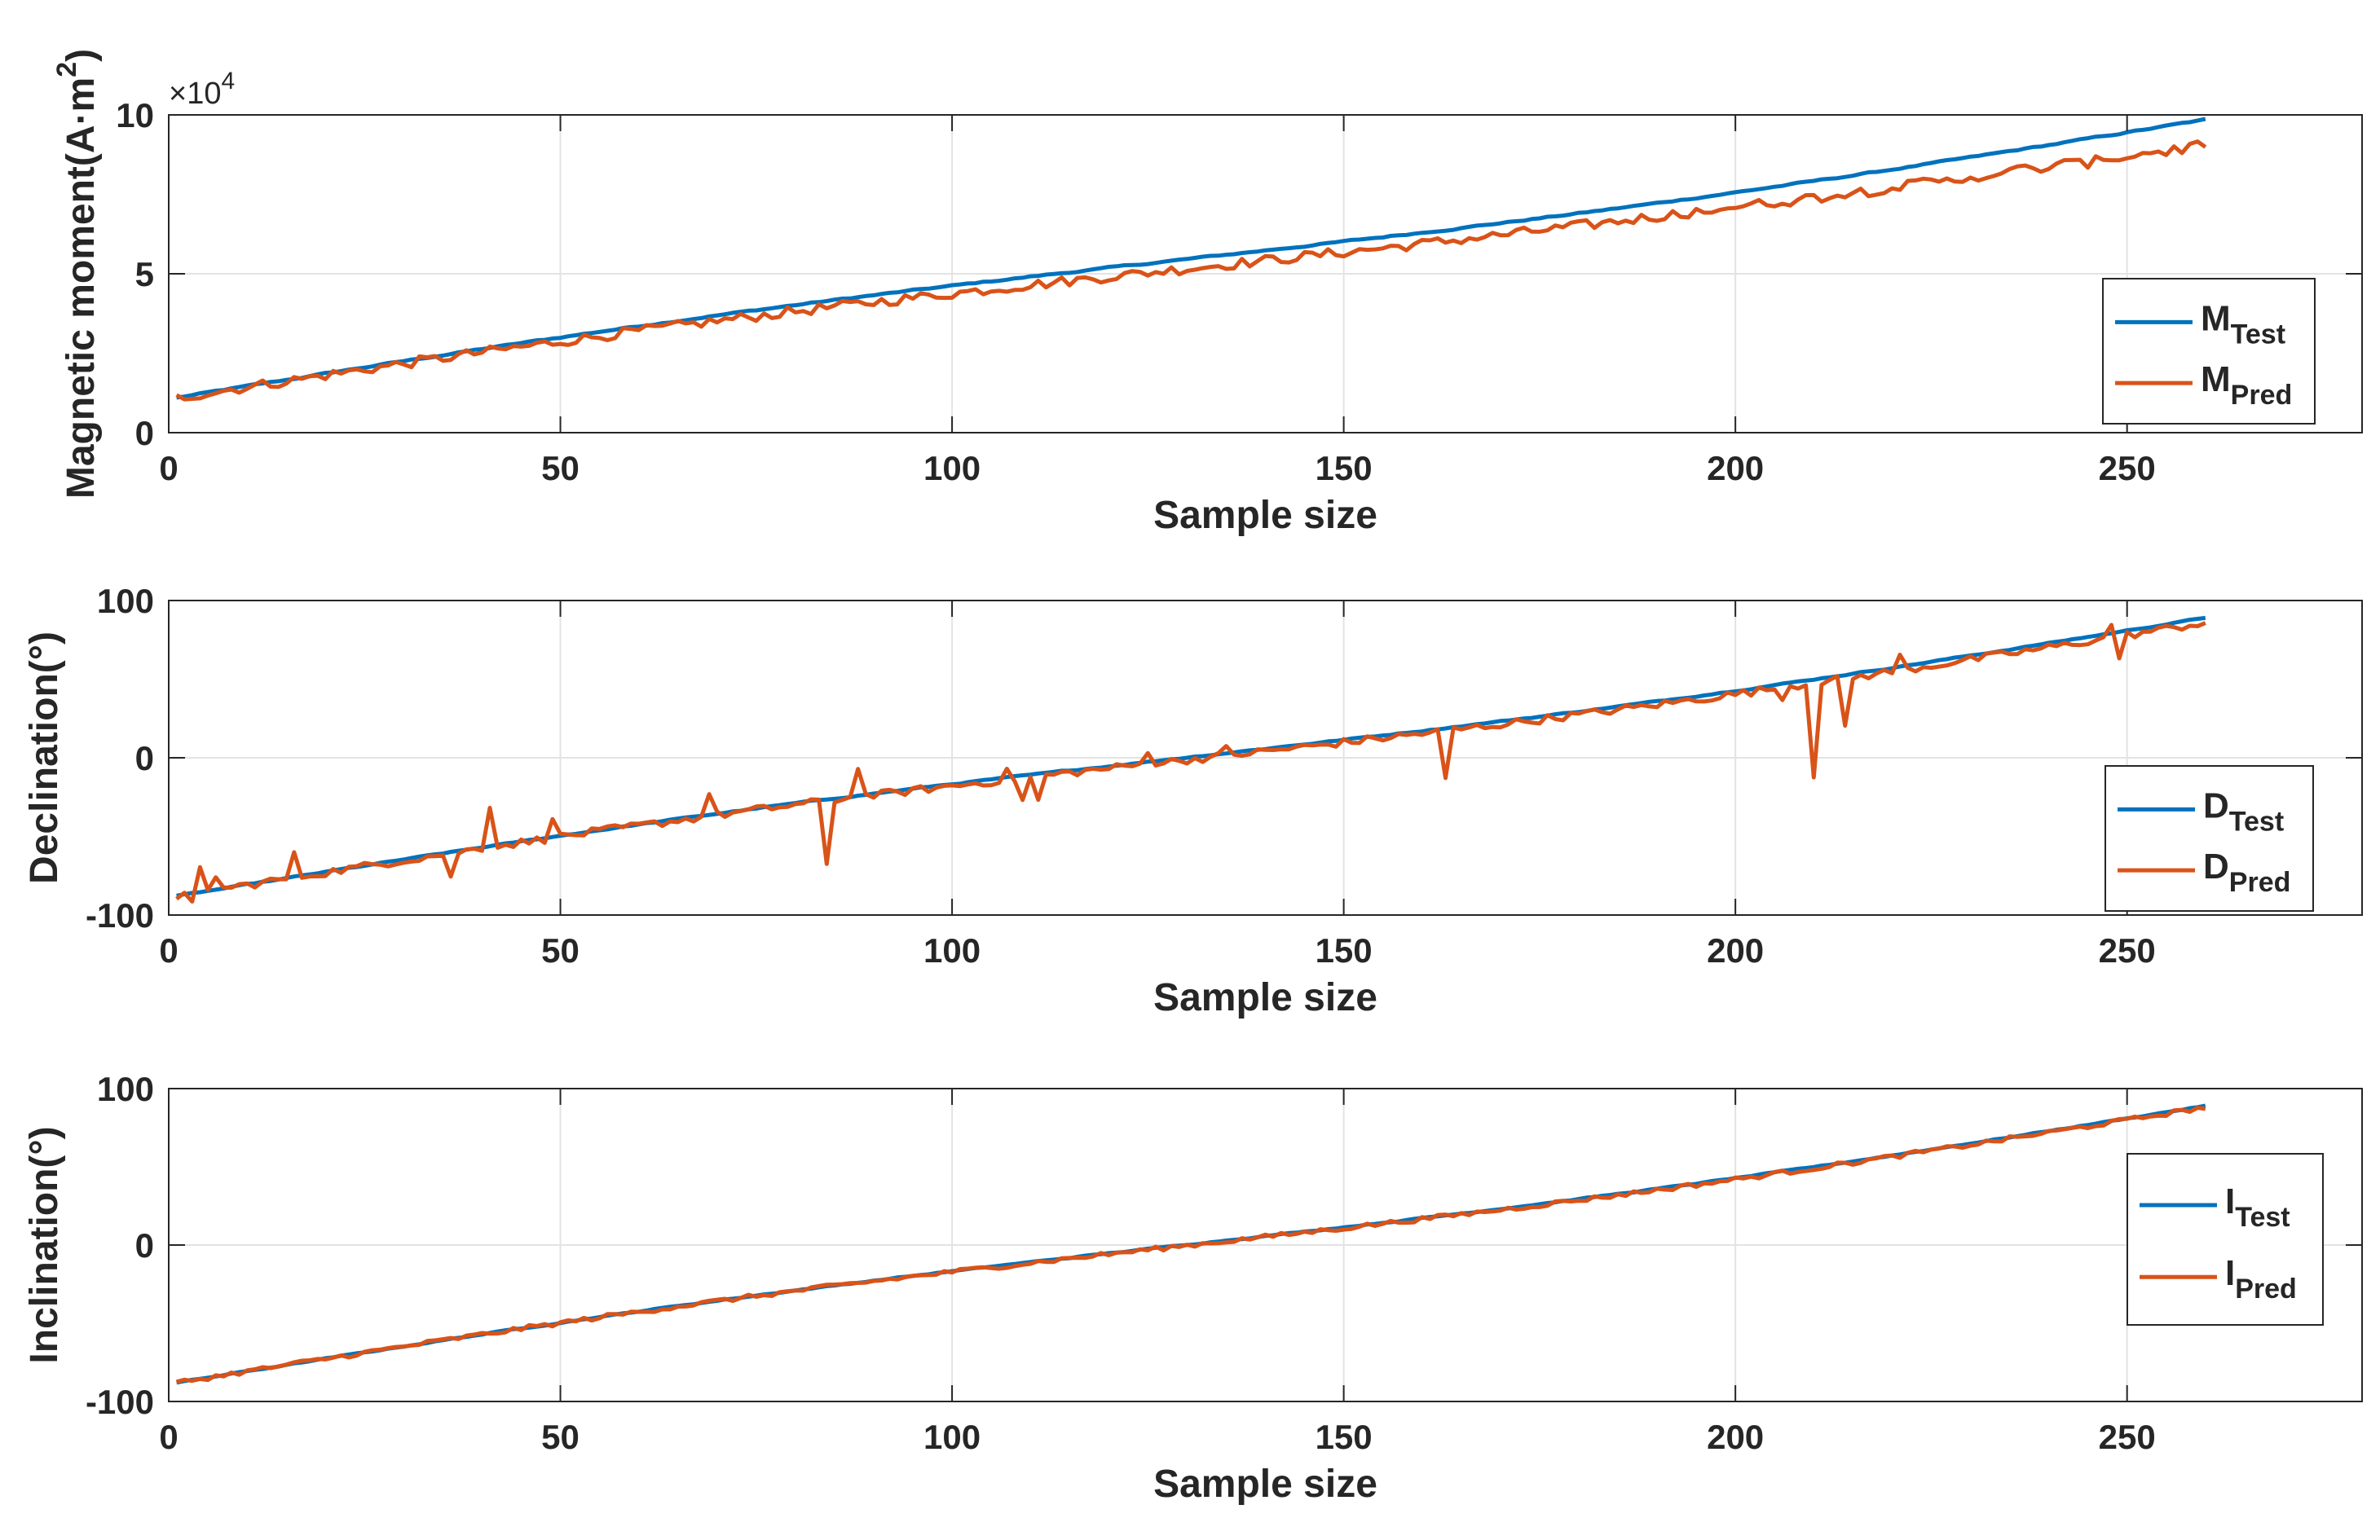 Image resolution: width=2380 pixels, height=1540 pixels. What do you see at coordinates (44, 757) in the screenshot?
I see `y-axis-label: Declination(°)` at bounding box center [44, 757].